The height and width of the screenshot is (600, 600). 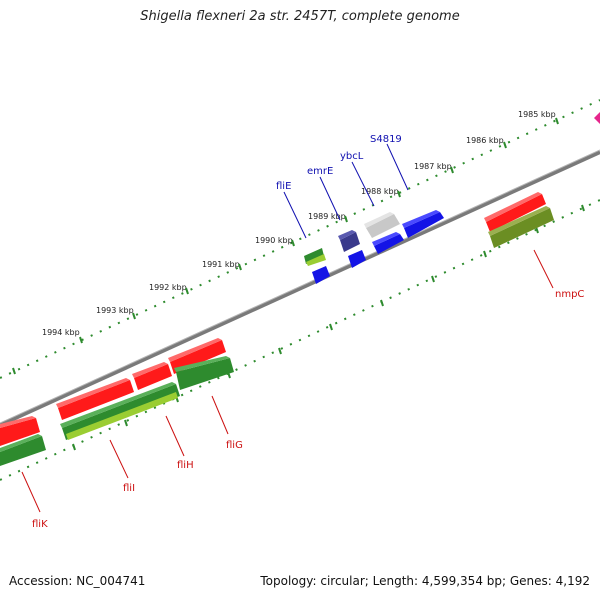 What do you see at coordinates (515, 212) in the screenshot?
I see `gene-nmpC-red` at bounding box center [515, 212].